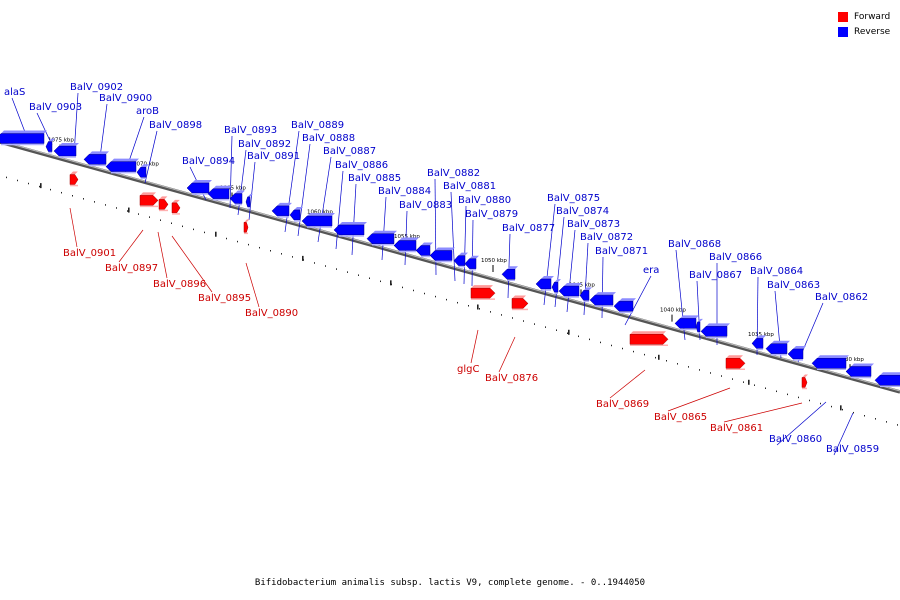 The height and width of the screenshot is (600, 900). I want to click on forward-gene-label: BalV_0869, so click(622, 404).